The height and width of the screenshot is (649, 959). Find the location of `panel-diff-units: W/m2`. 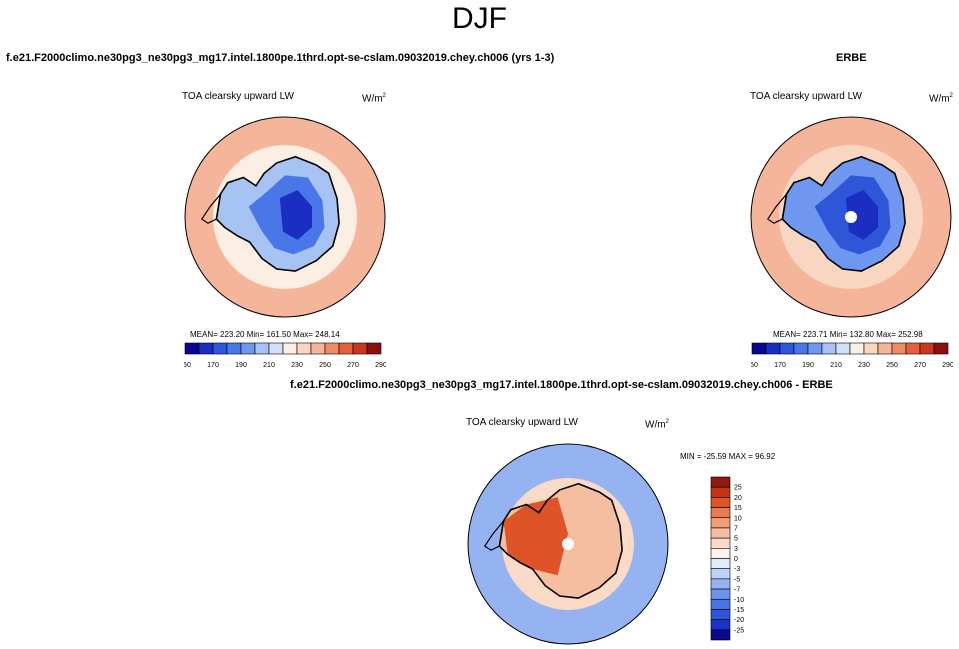

panel-diff-units: W/m2 is located at coordinates (657, 425).